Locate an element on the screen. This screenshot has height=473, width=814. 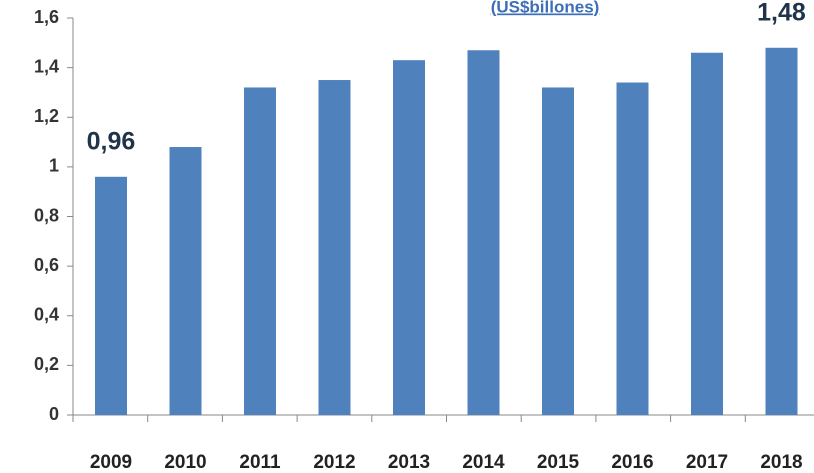
x-tick-label: 2018 is located at coordinates (781, 462).